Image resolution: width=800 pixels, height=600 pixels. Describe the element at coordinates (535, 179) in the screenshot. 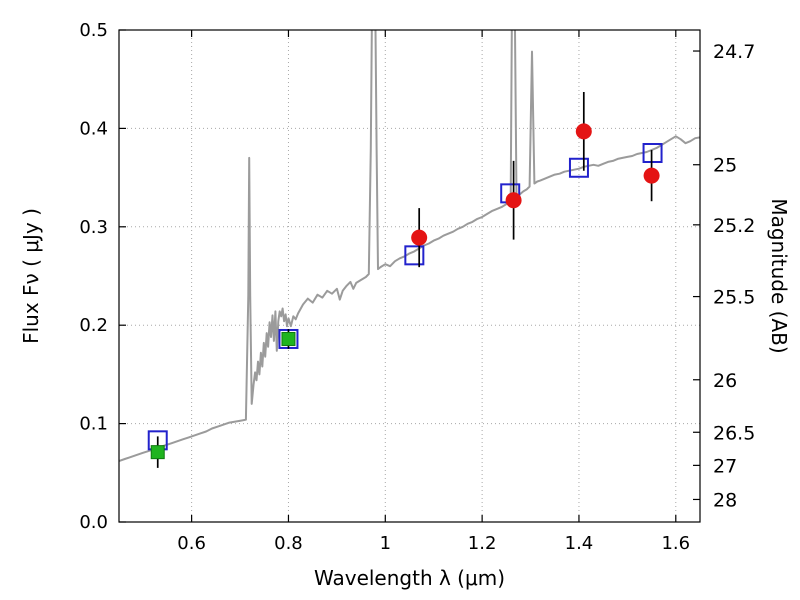

I see `observed-photometry-red-group` at that location.